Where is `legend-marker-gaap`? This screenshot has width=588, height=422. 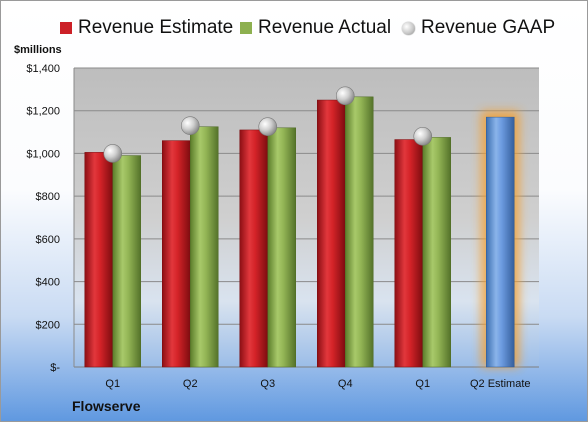 legend-marker-gaap is located at coordinates (408, 28).